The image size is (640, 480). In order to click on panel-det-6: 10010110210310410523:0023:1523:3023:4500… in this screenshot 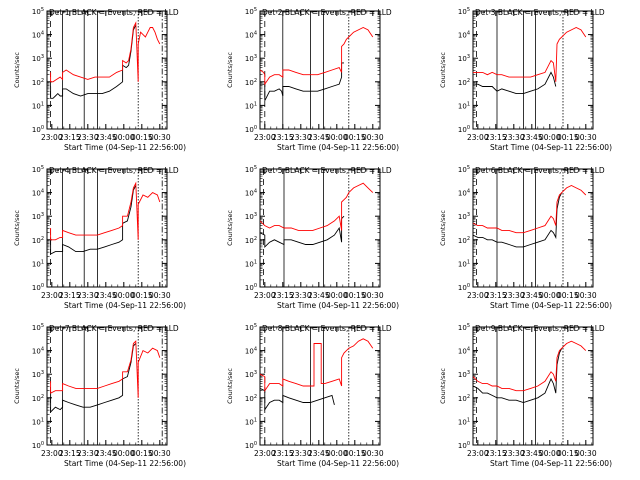, I will do `click(525, 237)`.